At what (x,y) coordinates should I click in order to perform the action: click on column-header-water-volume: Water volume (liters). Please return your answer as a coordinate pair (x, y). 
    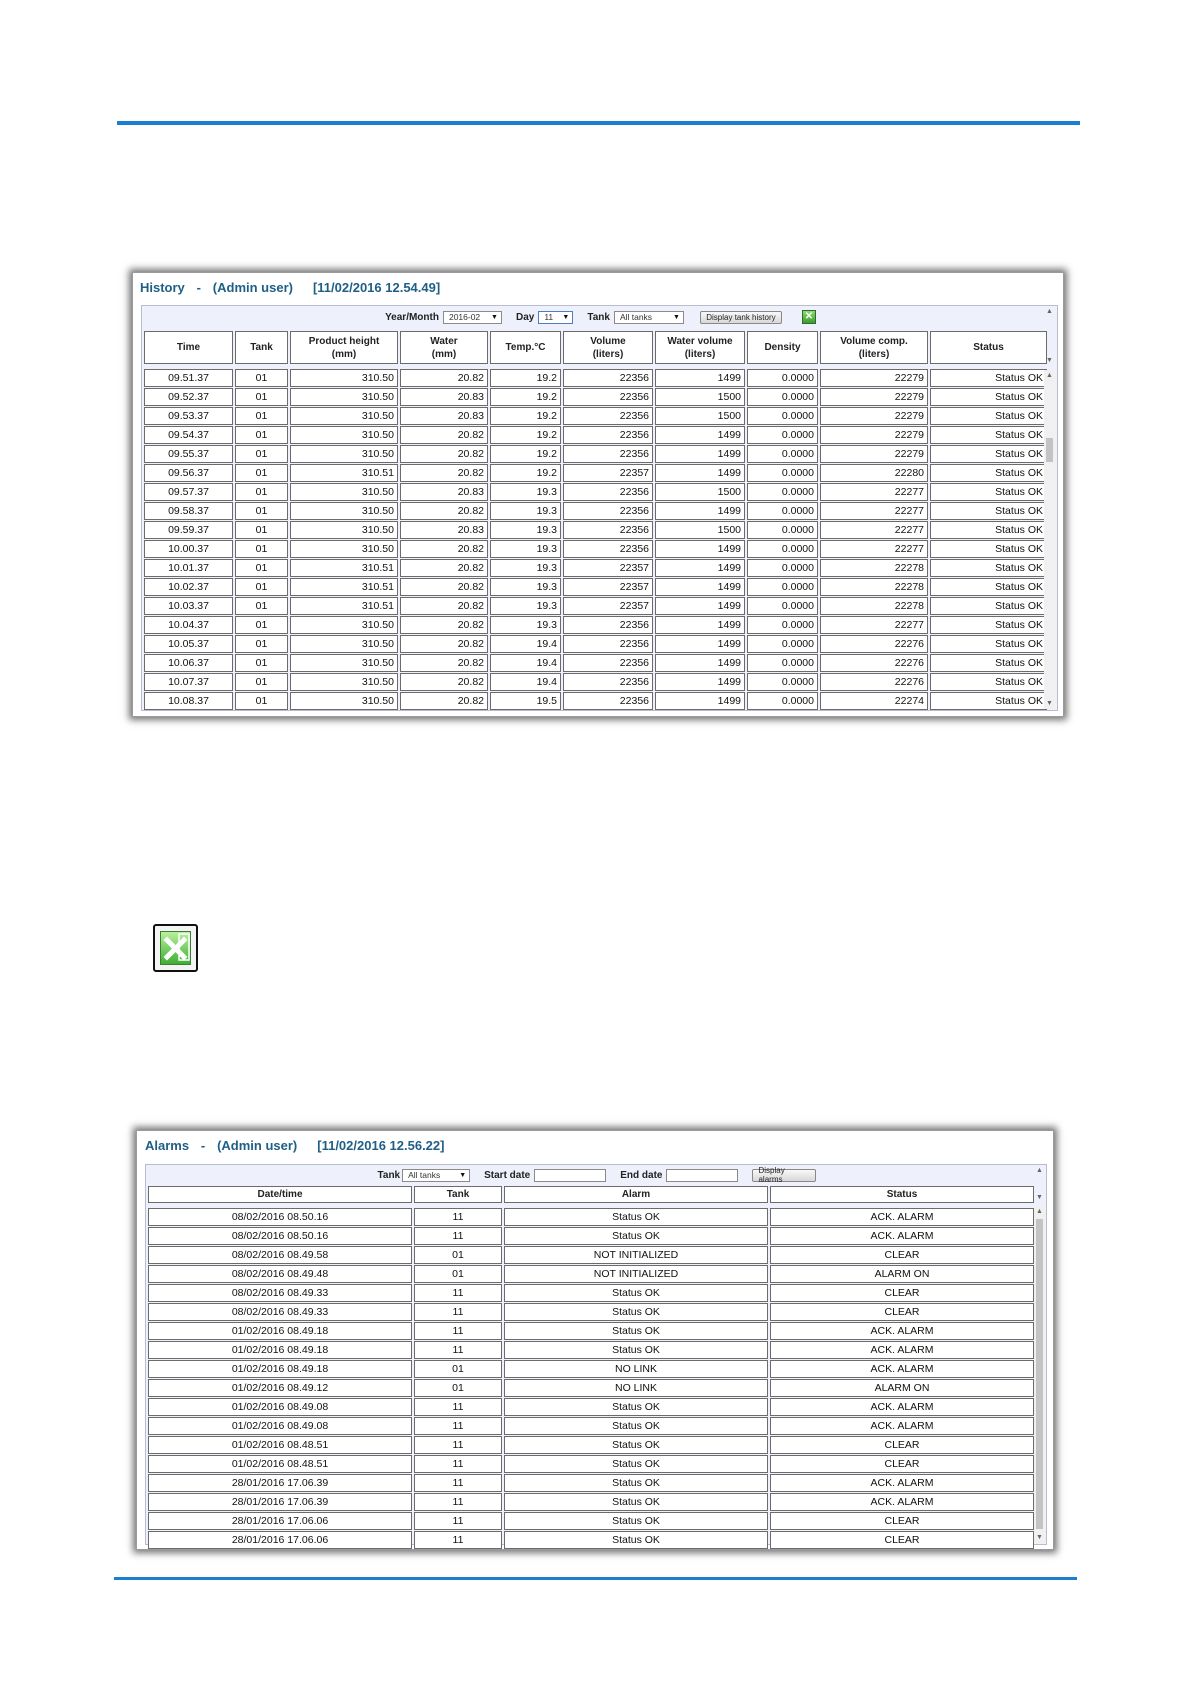
    Looking at the image, I should click on (700, 347).